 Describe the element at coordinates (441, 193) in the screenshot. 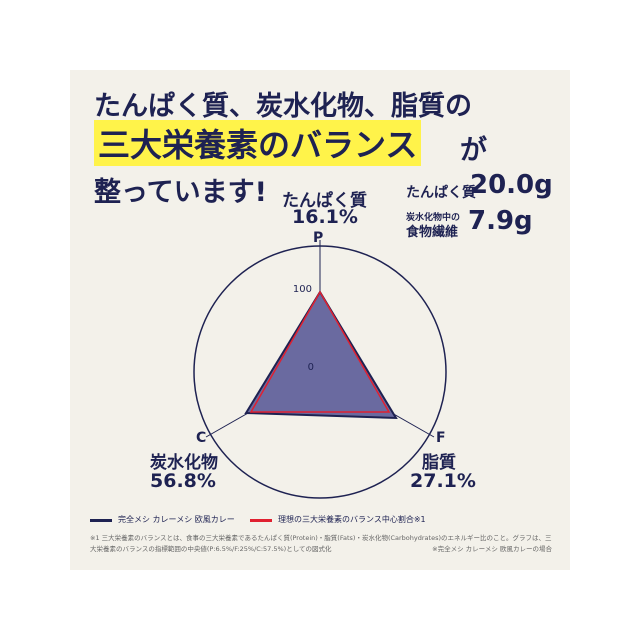

I see `nutrient-label: たんぱく質` at that location.